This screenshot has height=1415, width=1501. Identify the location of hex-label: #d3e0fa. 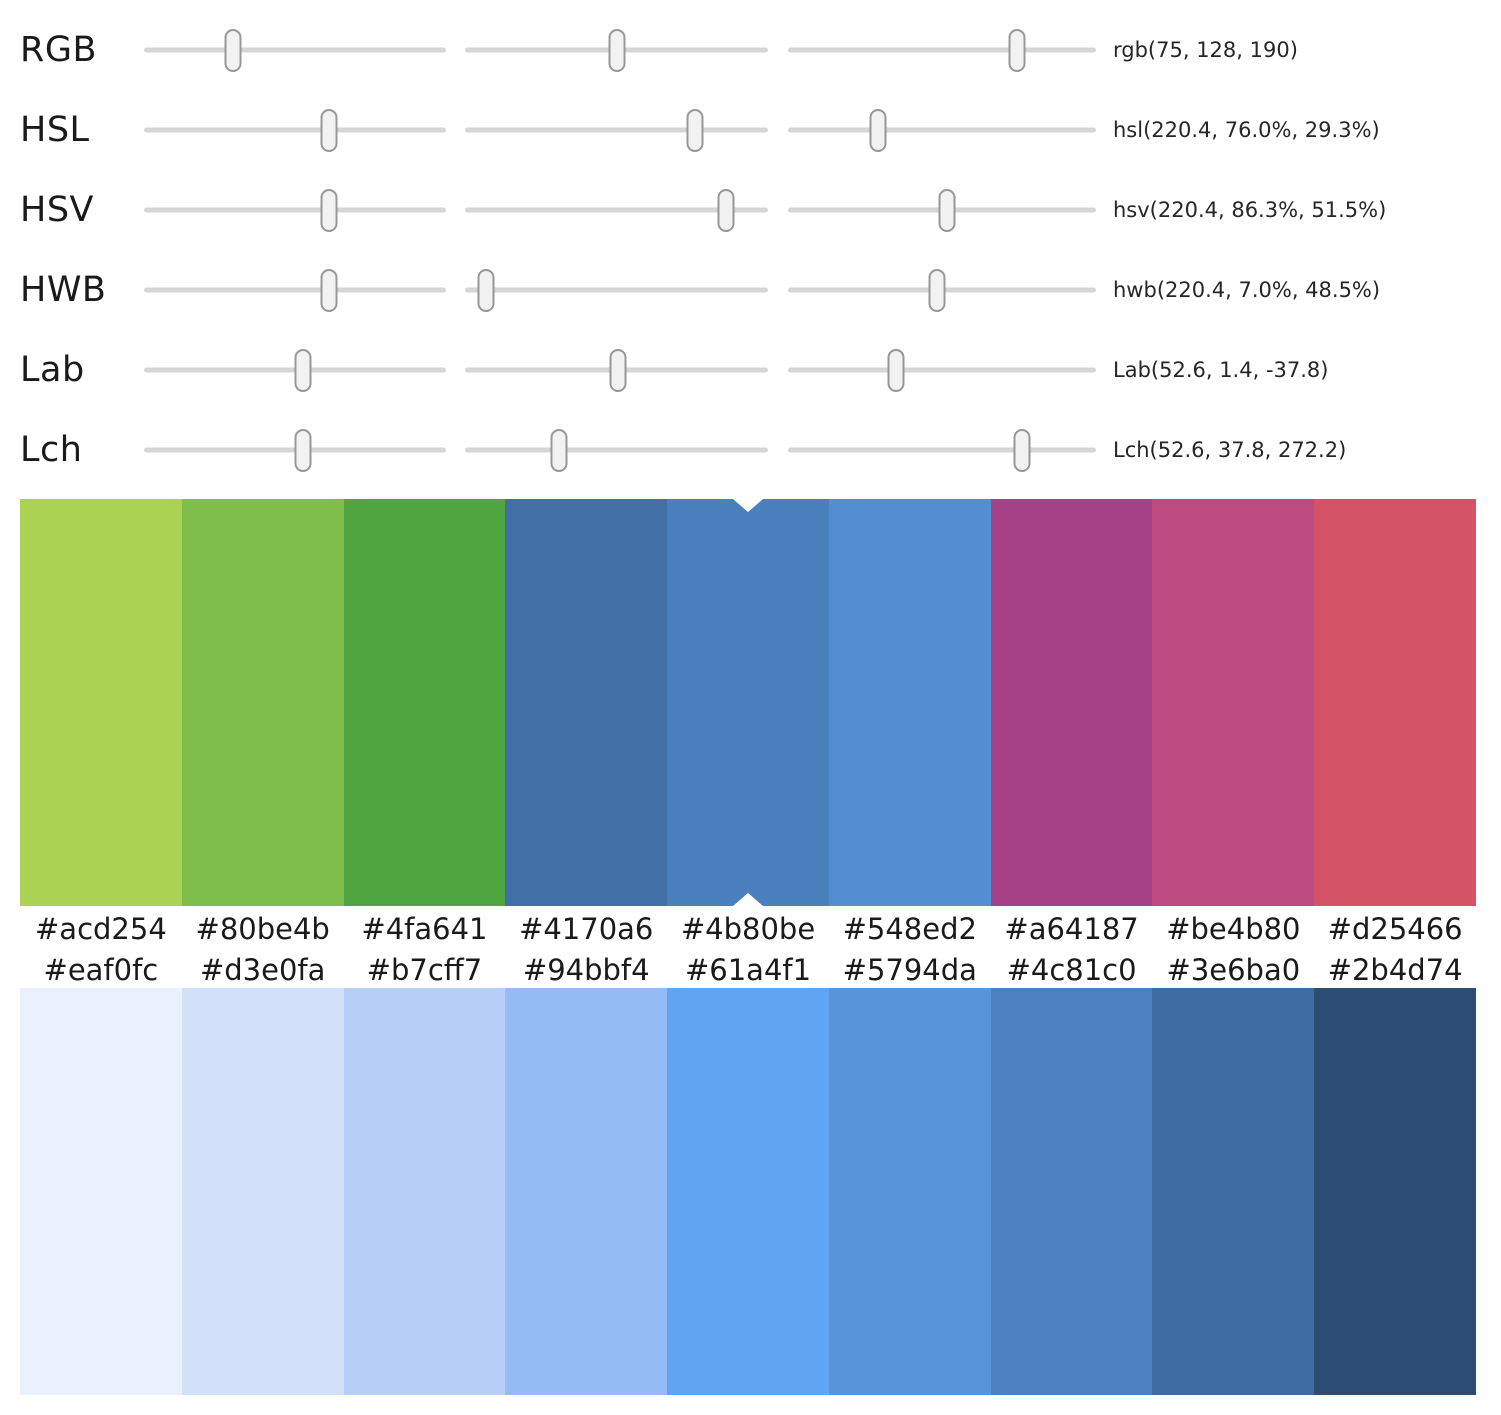
(262, 970).